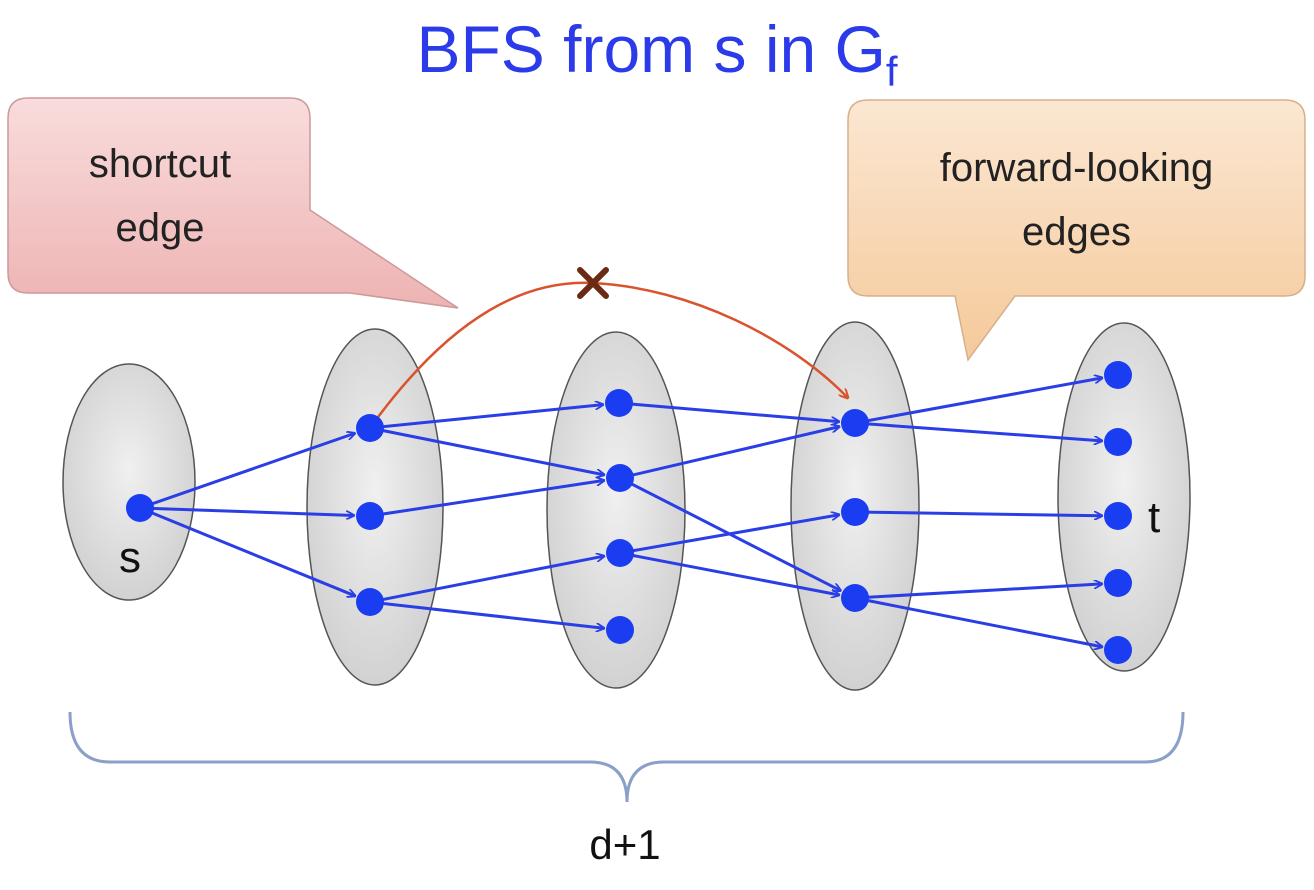  What do you see at coordinates (978, 513) in the screenshot?
I see `edge-c2-t` at bounding box center [978, 513].